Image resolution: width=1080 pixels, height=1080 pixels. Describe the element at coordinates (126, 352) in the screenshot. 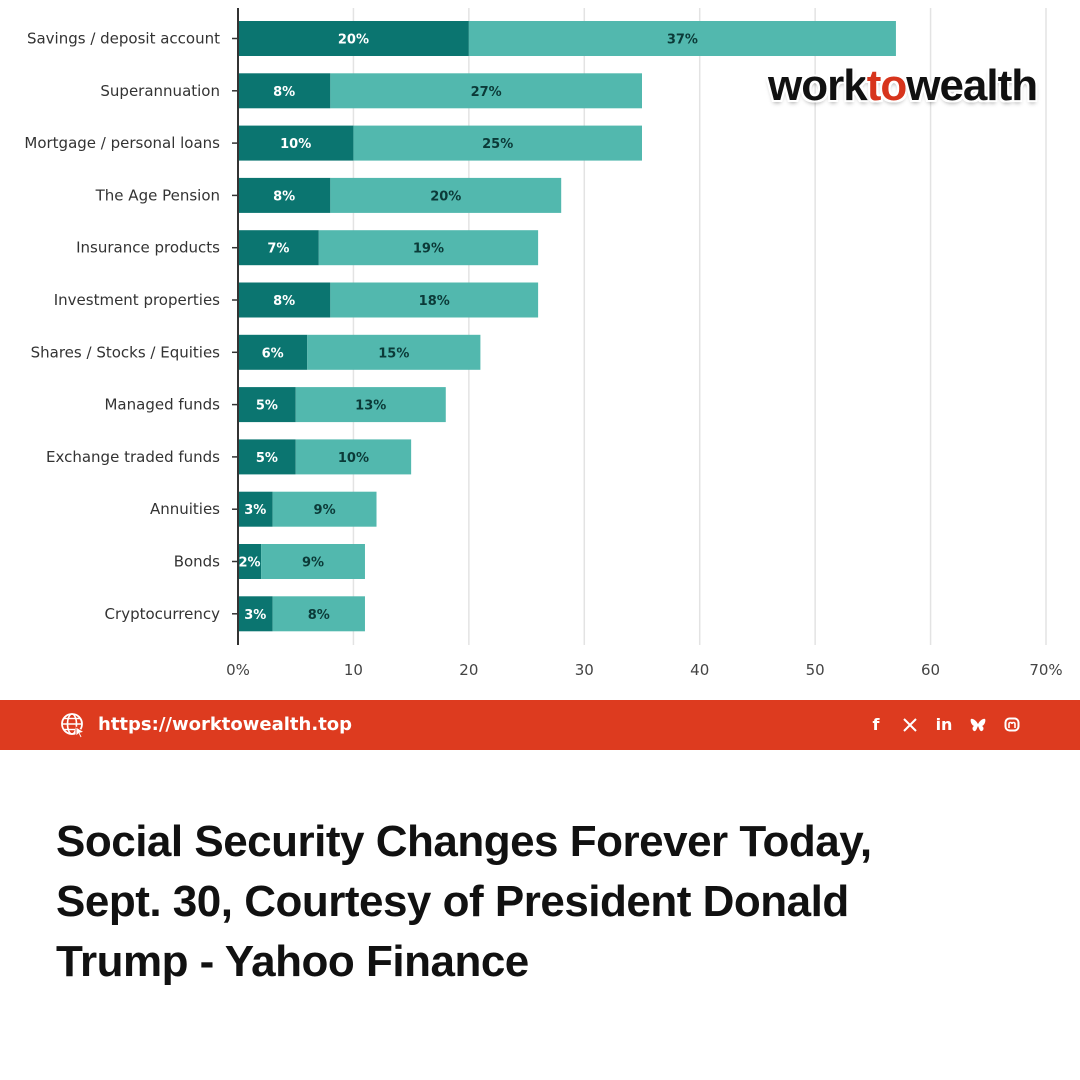

I see `category-label-shares-stocks-equities: Shares / Stocks / Equities` at that location.